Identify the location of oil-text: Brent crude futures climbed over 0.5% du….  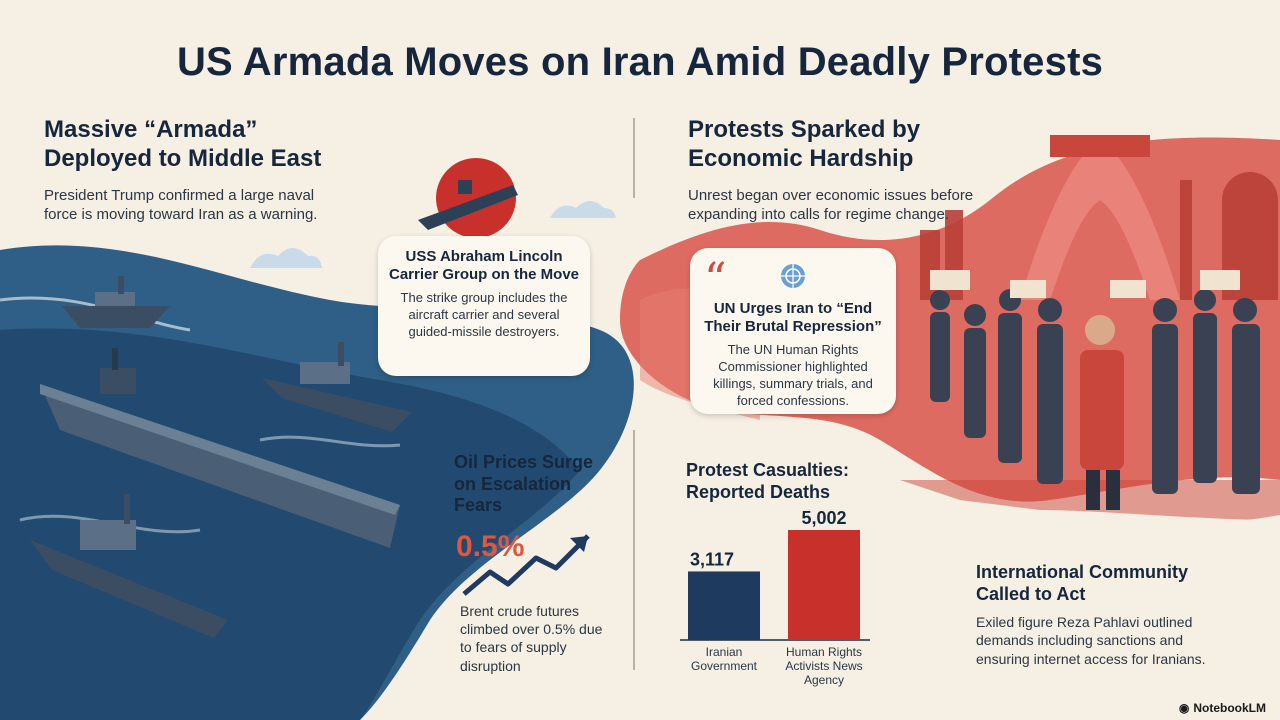
(531, 638).